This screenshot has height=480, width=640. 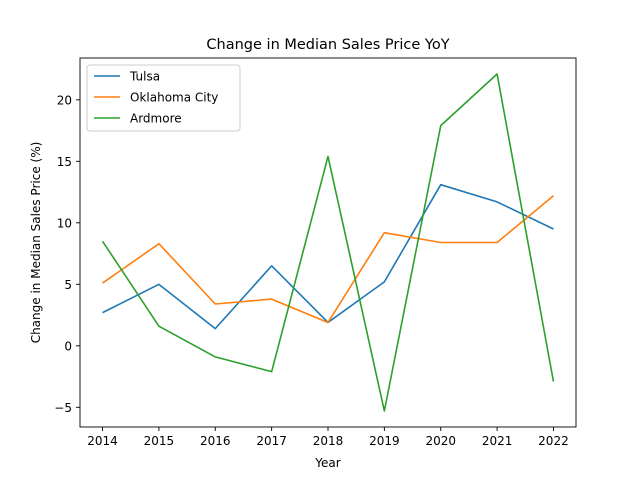 I want to click on y-axis-ticks: −5 0 5 10 15 20, so click(x=67, y=254).